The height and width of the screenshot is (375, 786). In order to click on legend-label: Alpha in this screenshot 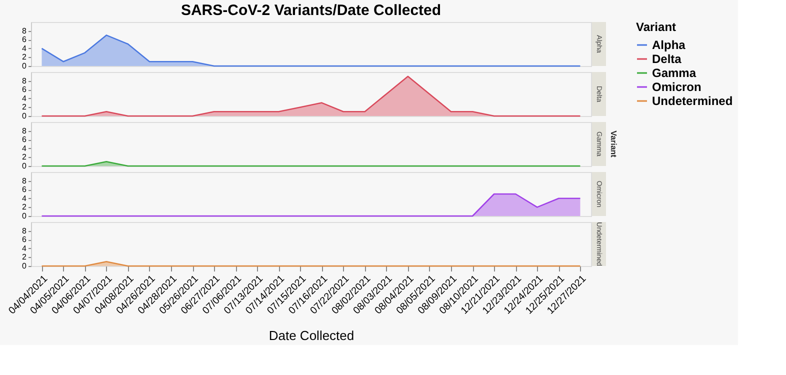, I will do `click(669, 45)`.